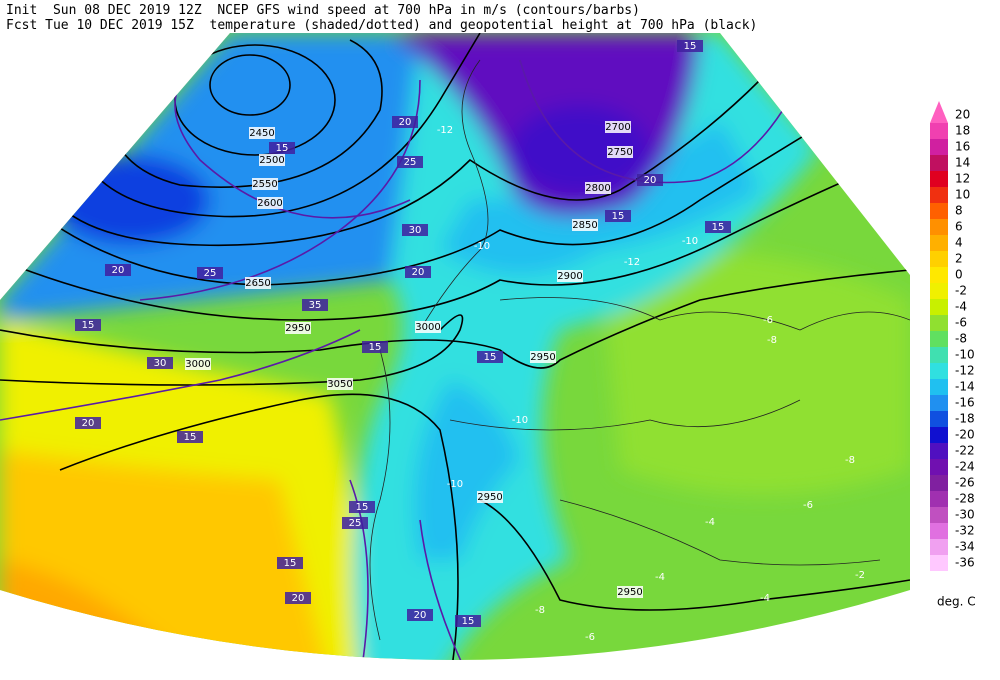 This screenshot has width=1000, height=680. I want to click on temperature-label: -10, so click(520, 420).